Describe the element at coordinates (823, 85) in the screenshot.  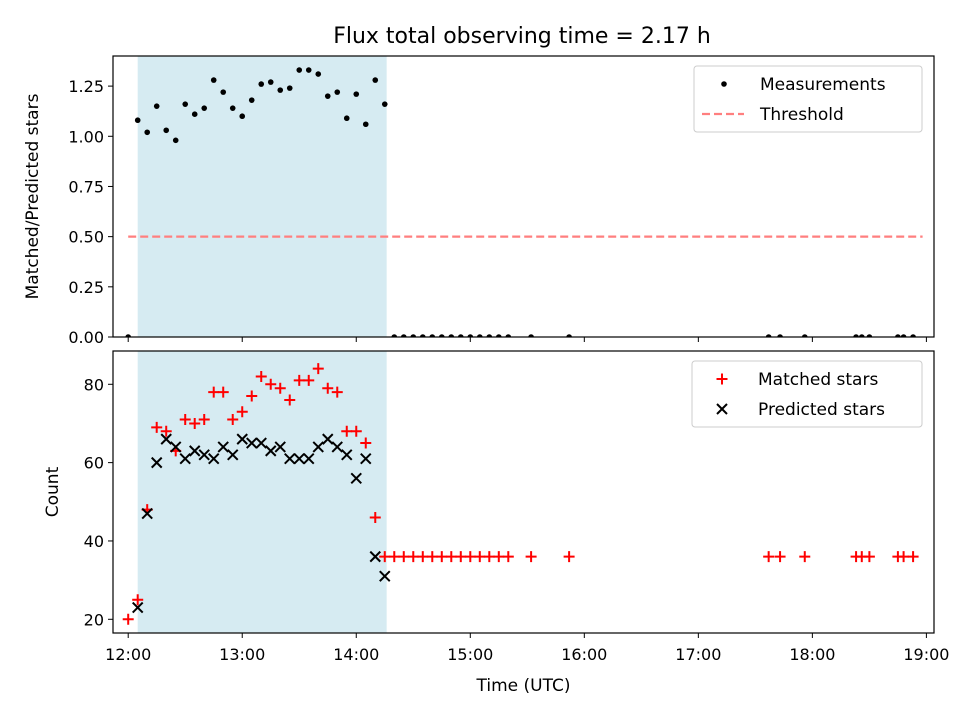
I see `legend-label: Measurements` at that location.